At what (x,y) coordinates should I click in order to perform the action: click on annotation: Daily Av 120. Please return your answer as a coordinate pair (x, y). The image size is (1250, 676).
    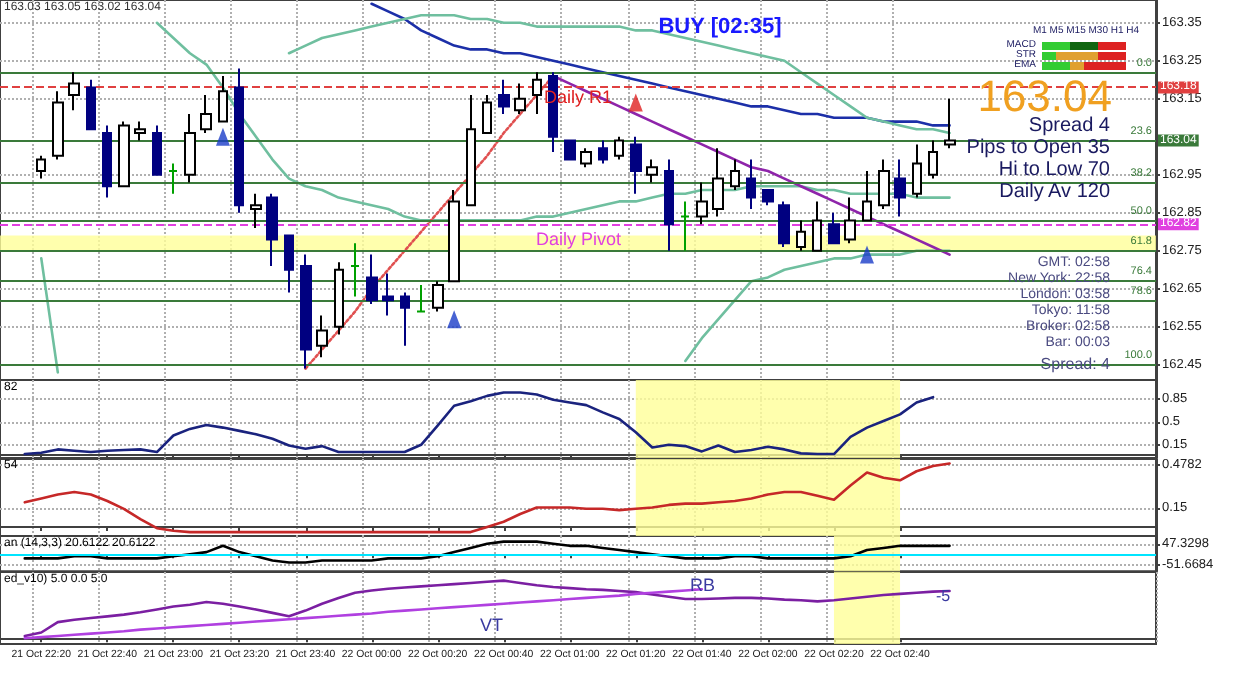
    Looking at the image, I should click on (1055, 192).